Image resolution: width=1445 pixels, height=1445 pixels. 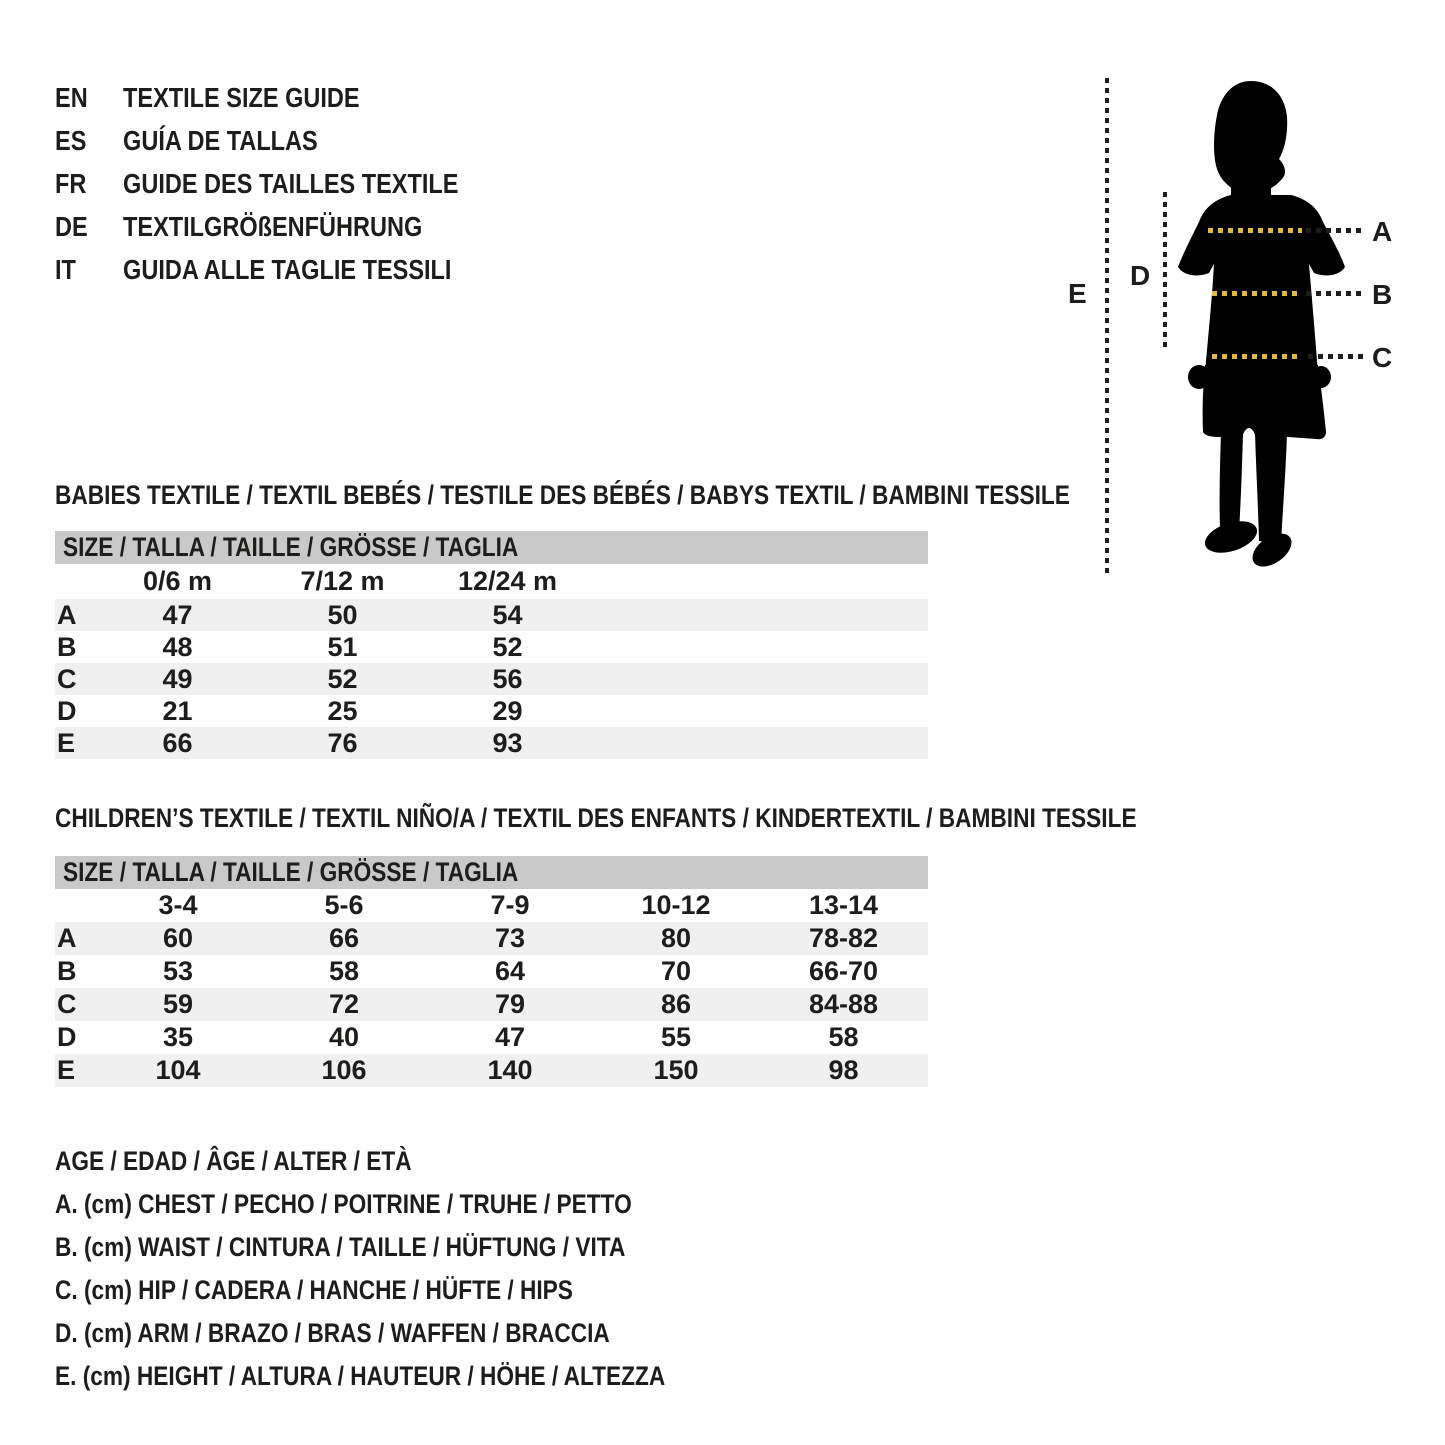 What do you see at coordinates (1382, 231) in the screenshot?
I see `figure-label-a: A` at bounding box center [1382, 231].